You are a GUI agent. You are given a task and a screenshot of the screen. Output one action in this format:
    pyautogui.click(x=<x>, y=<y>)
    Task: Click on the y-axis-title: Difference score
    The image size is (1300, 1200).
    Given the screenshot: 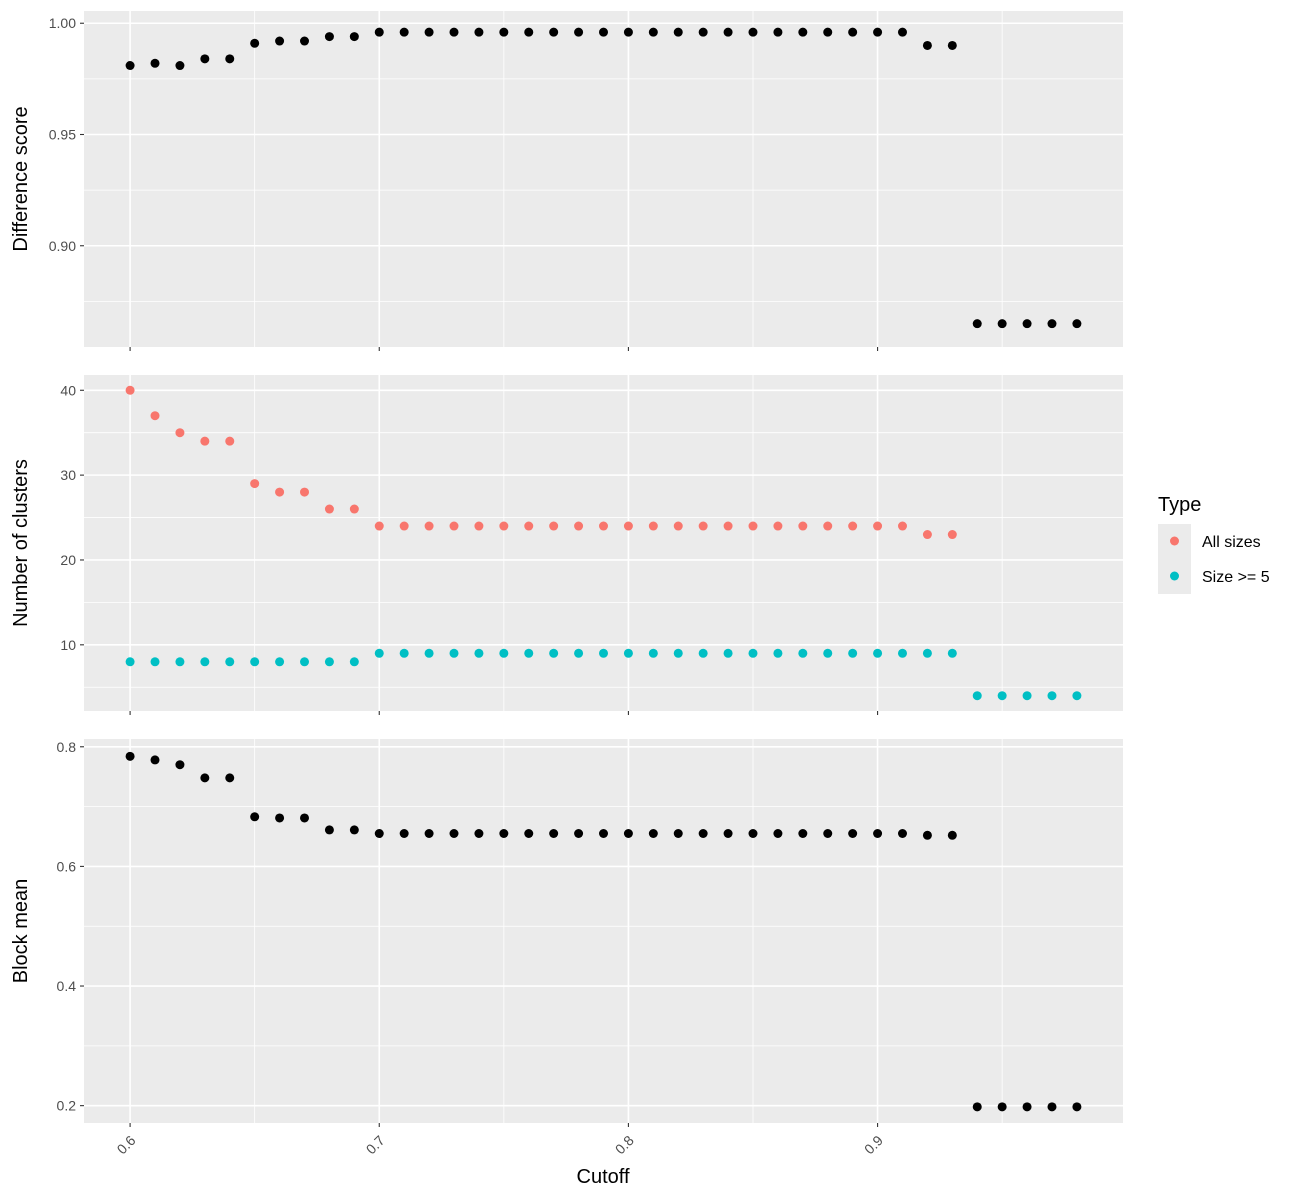 What is the action you would take?
    pyautogui.click(x=21, y=178)
    